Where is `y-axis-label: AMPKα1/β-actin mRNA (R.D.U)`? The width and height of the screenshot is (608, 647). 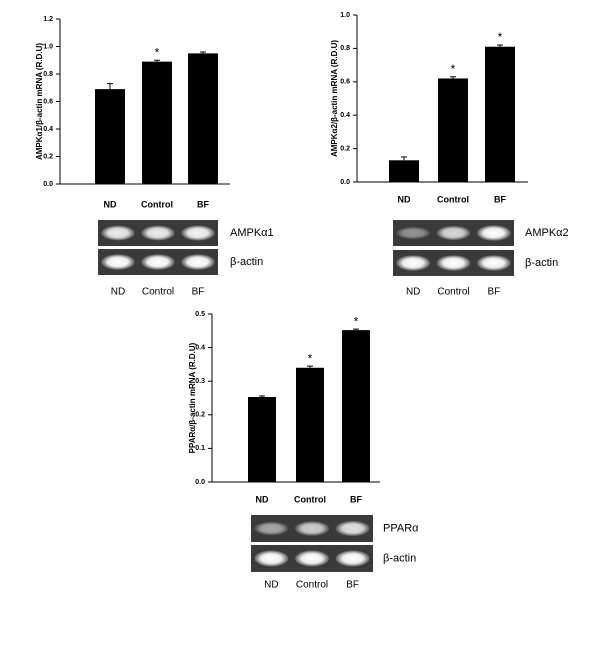
y-axis-label: AMPKα1/β-actin mRNA (R.D.U) is located at coordinates (39, 101).